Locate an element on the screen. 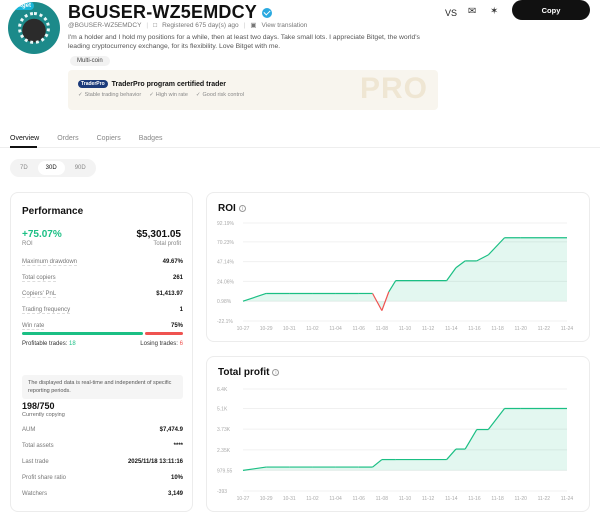  period-7d: 7D is located at coordinates (24, 168).